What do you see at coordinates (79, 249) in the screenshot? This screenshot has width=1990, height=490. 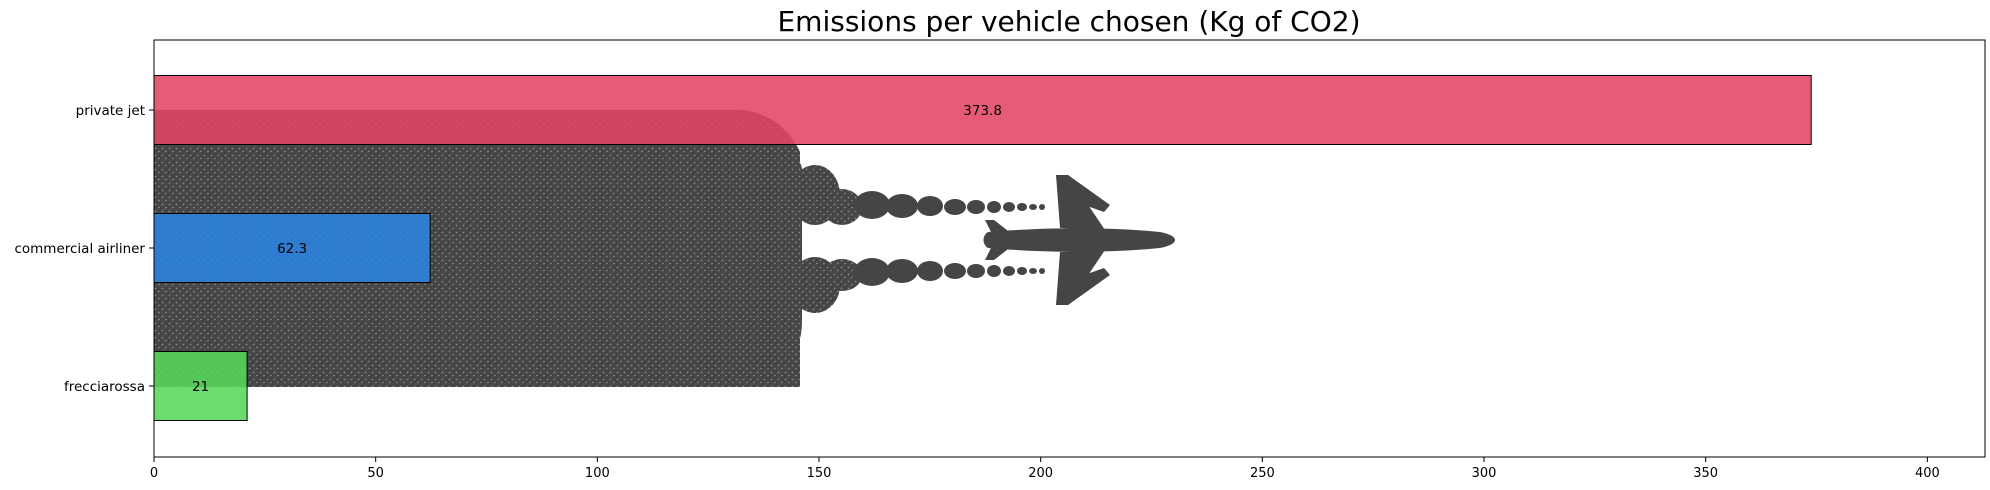 I see `y-tick-label: commercial airliner` at bounding box center [79, 249].